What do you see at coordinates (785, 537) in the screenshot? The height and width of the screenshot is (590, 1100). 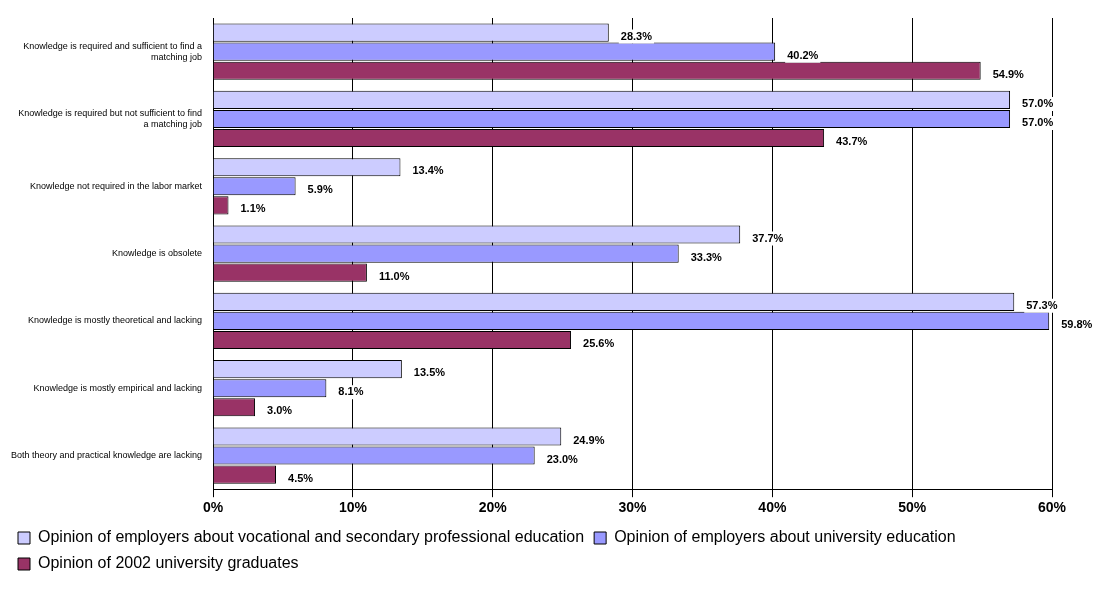 I see `legend-label: Opinion of employers about university education` at bounding box center [785, 537].